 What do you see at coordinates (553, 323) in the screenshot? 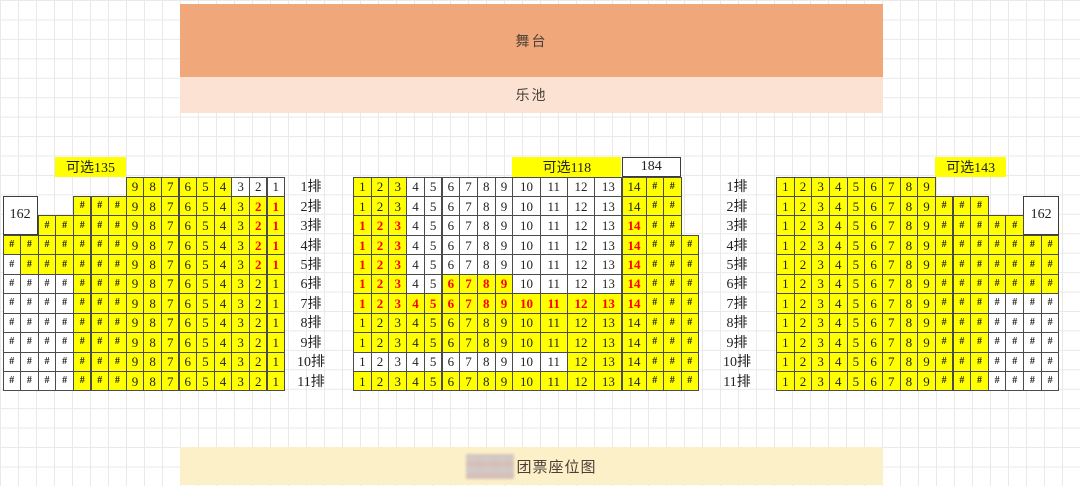
I see `seat-cell: 11` at bounding box center [553, 323].